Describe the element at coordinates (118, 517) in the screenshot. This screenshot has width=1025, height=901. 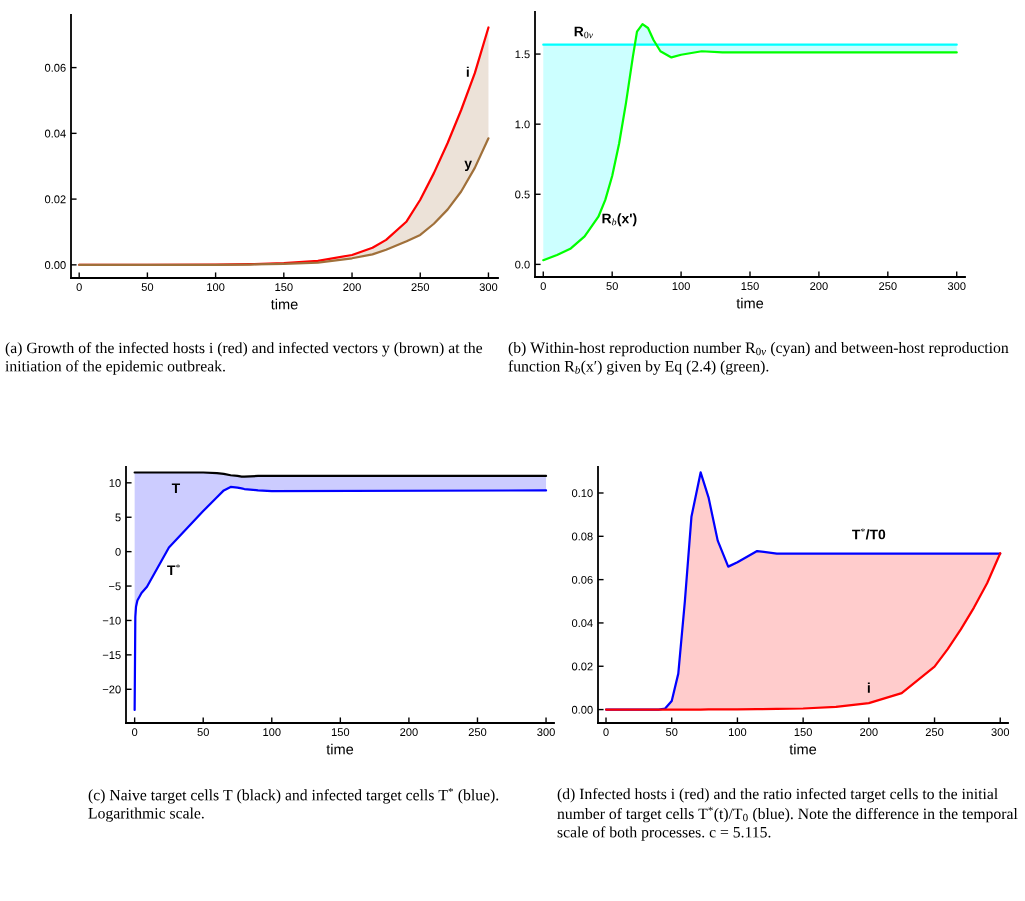
I see `y-tick-label: 5` at that location.